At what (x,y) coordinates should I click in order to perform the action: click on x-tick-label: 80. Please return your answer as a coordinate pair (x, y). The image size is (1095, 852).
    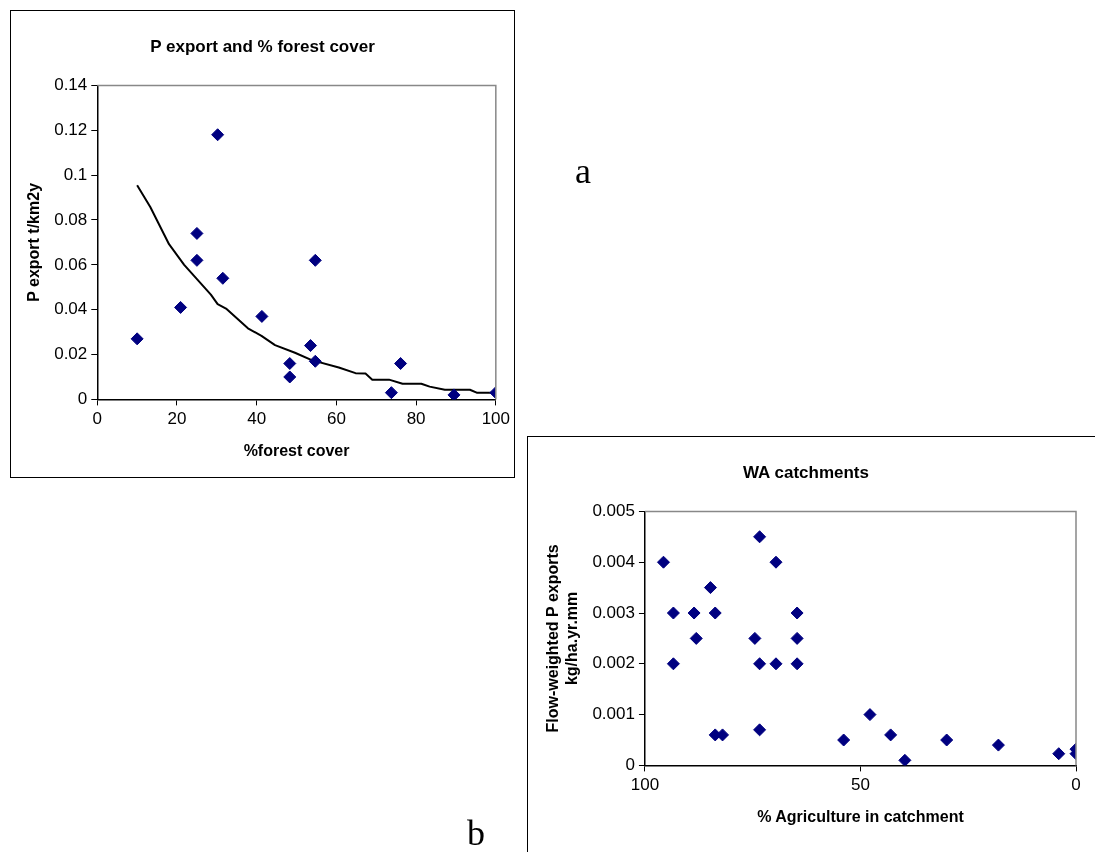
    Looking at the image, I should click on (416, 419).